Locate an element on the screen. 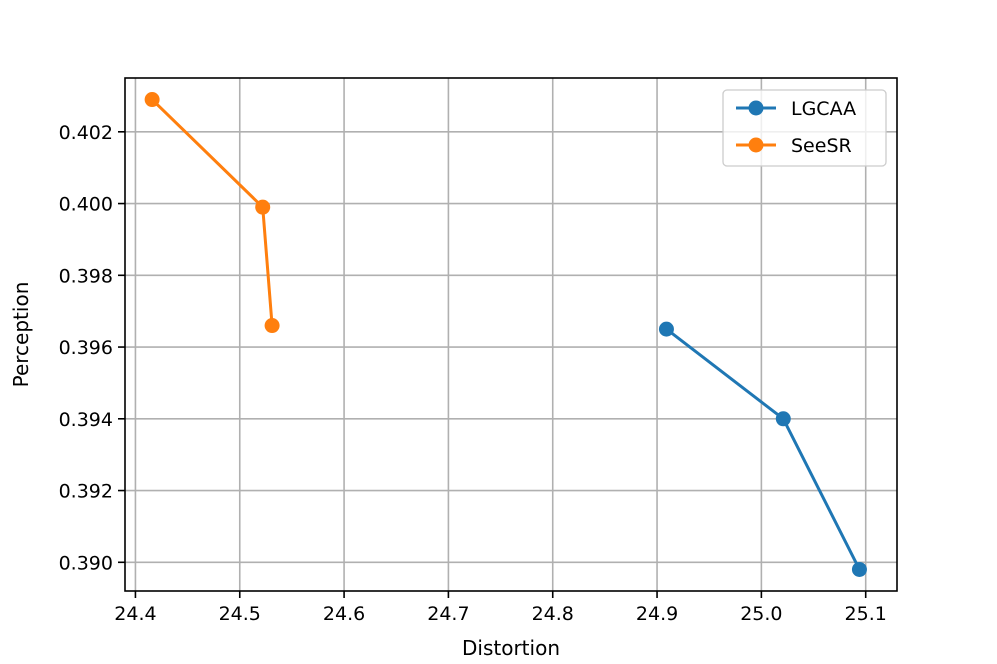 The height and width of the screenshot is (664, 997). x-tick-label: 24.7 is located at coordinates (448, 614).